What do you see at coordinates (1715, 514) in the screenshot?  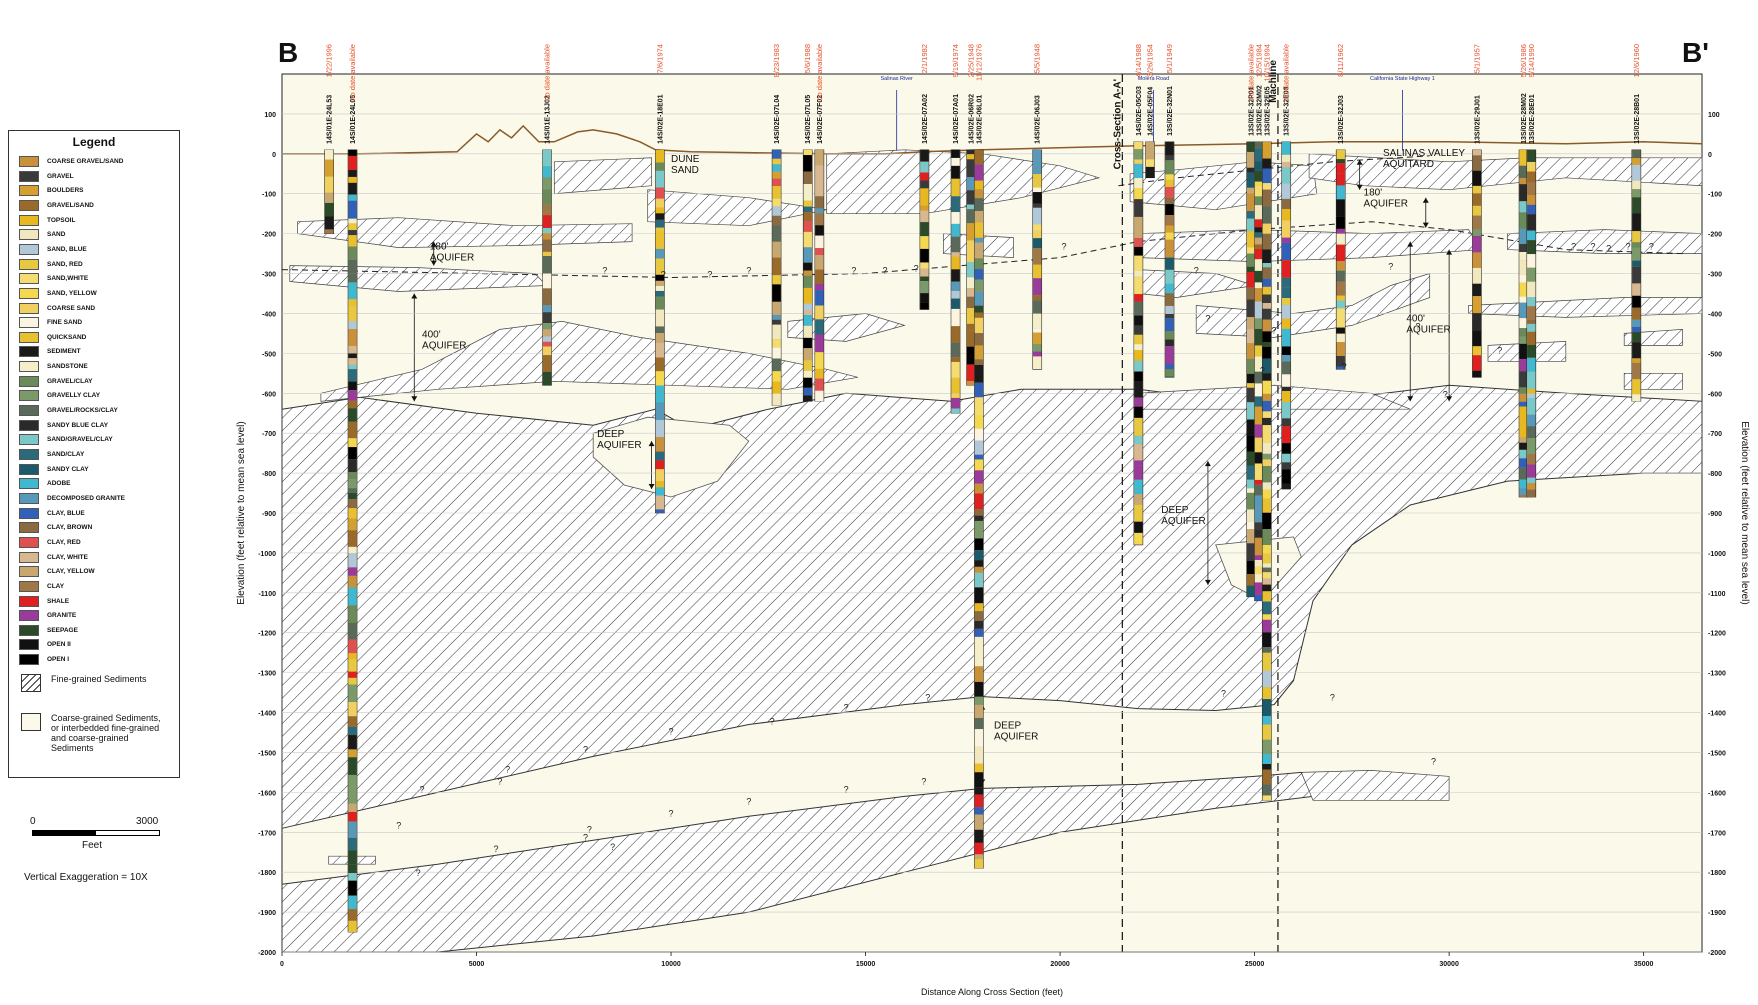 I see `y-tick-label-right: -900` at bounding box center [1715, 514].